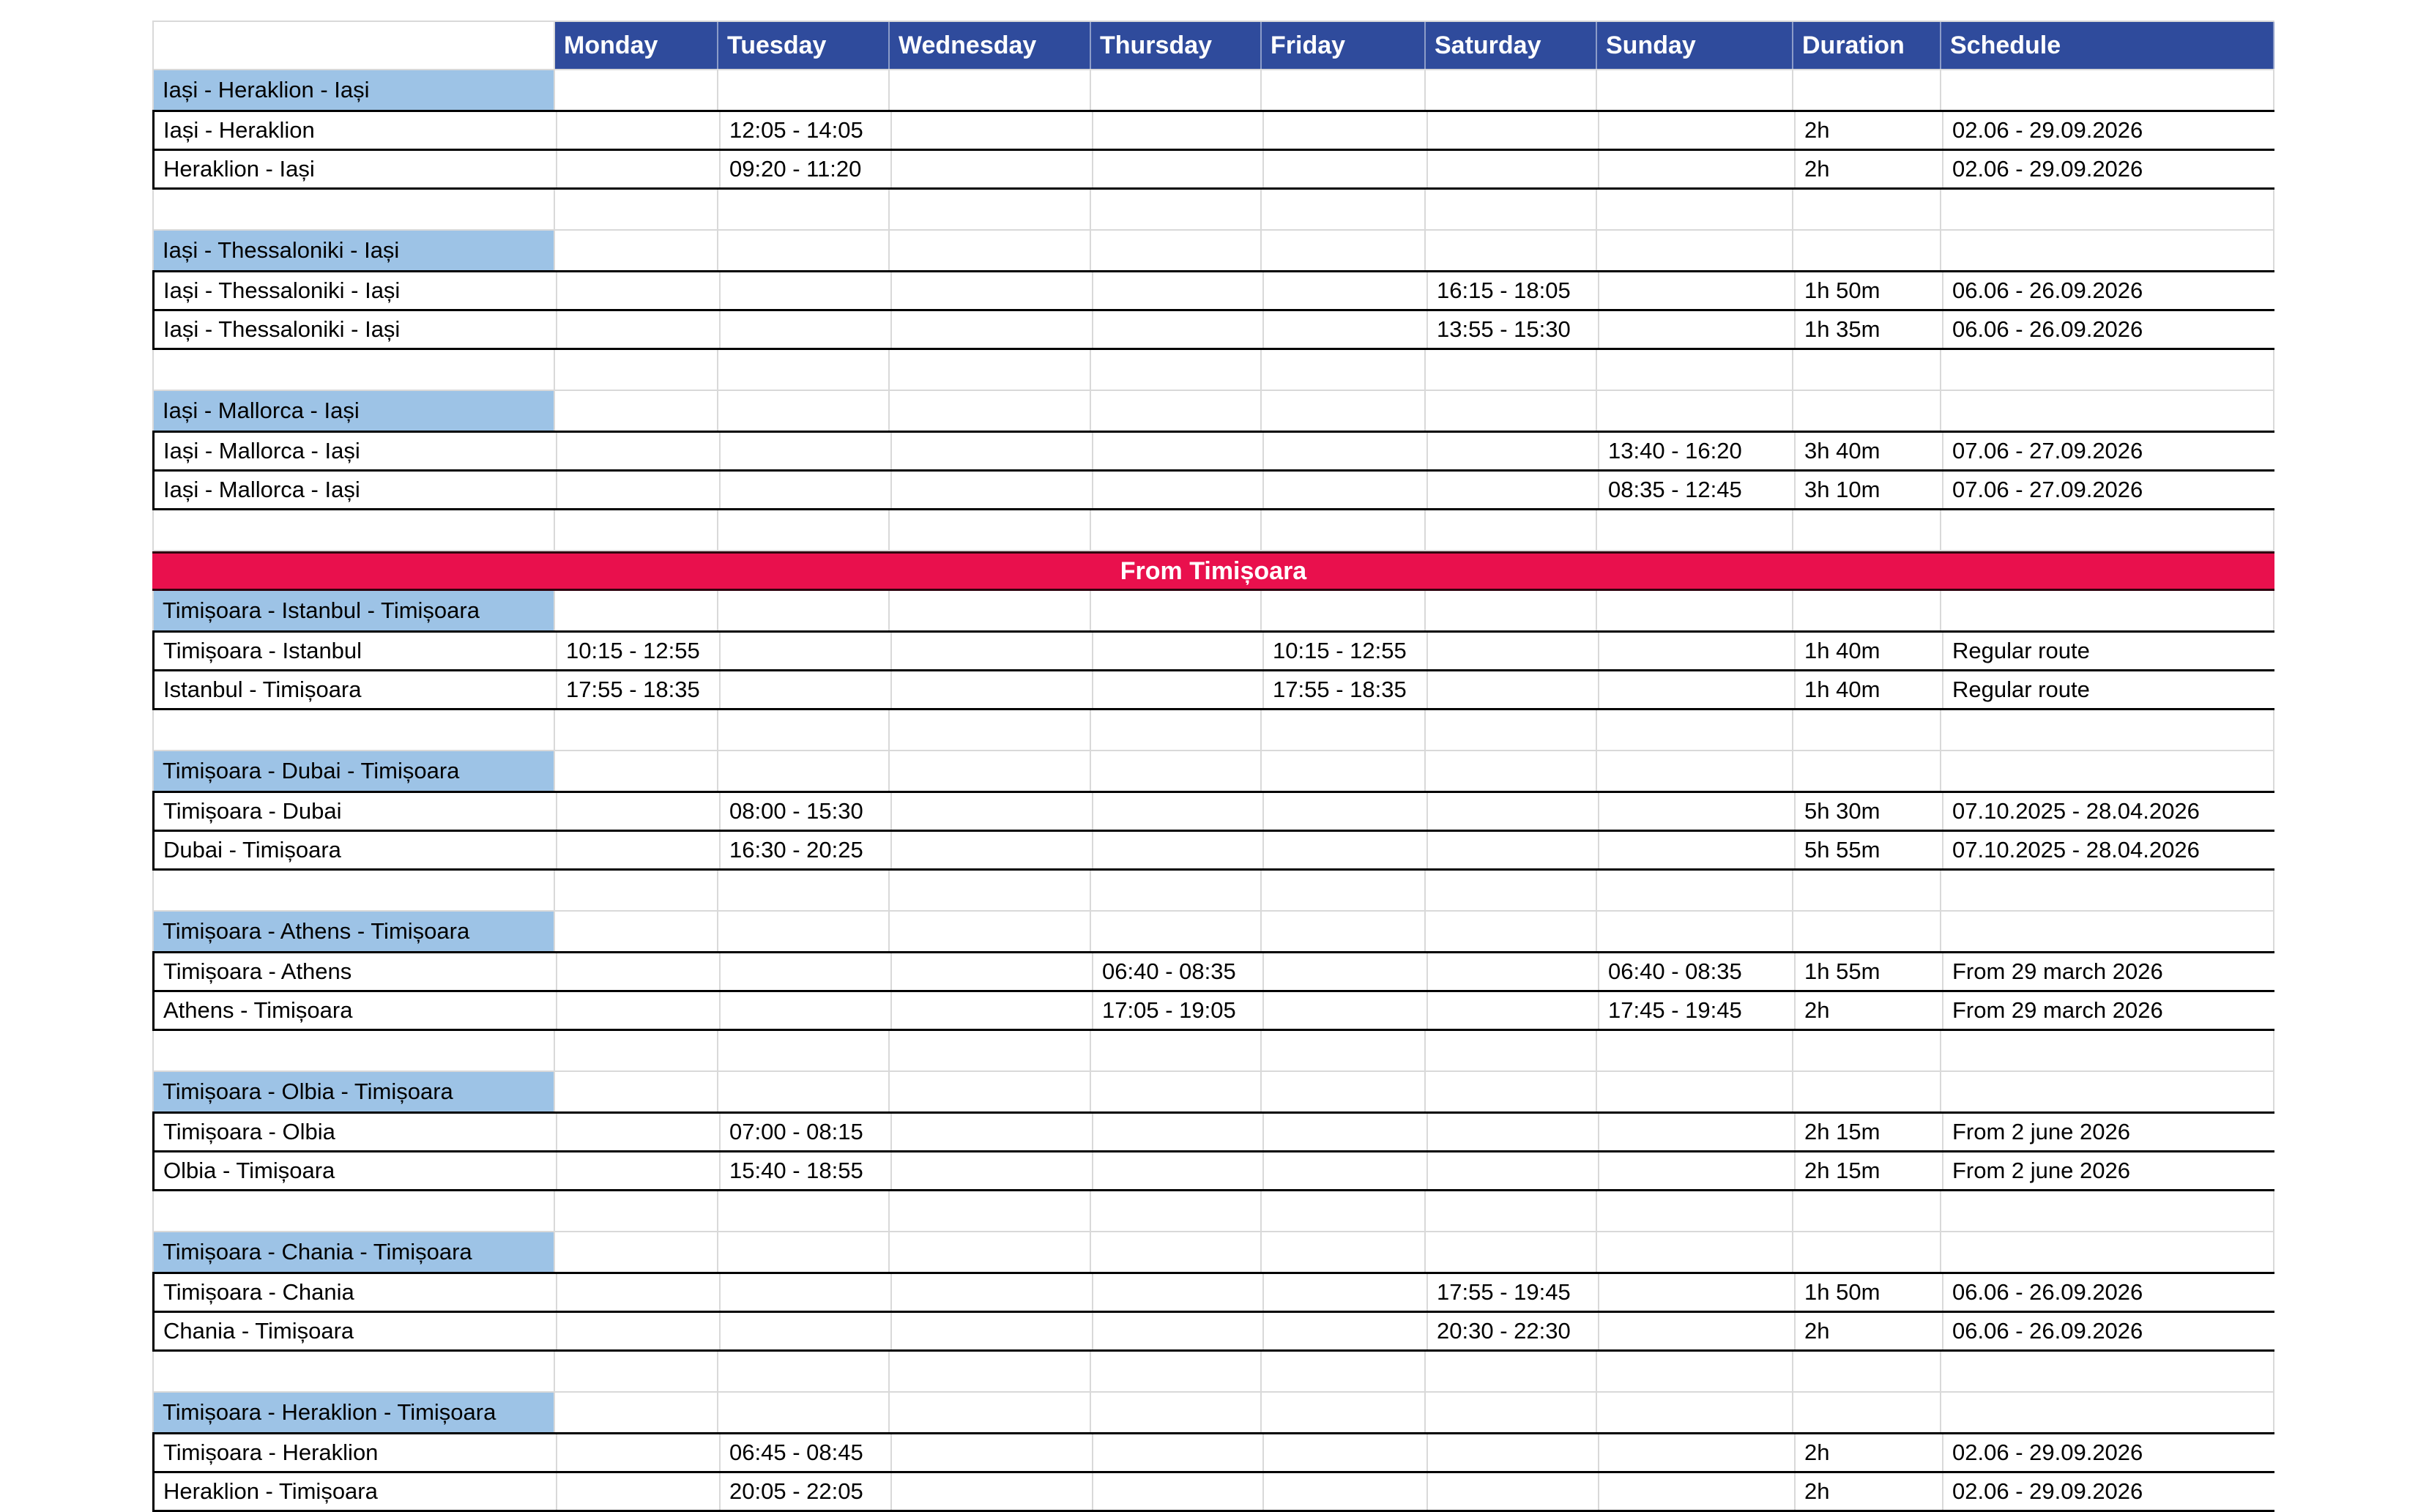 Image resolution: width=2418 pixels, height=1512 pixels. Describe the element at coordinates (1213, 90) in the screenshot. I see `route-group-title-row: Iași - Heraklion - Iași` at that location.